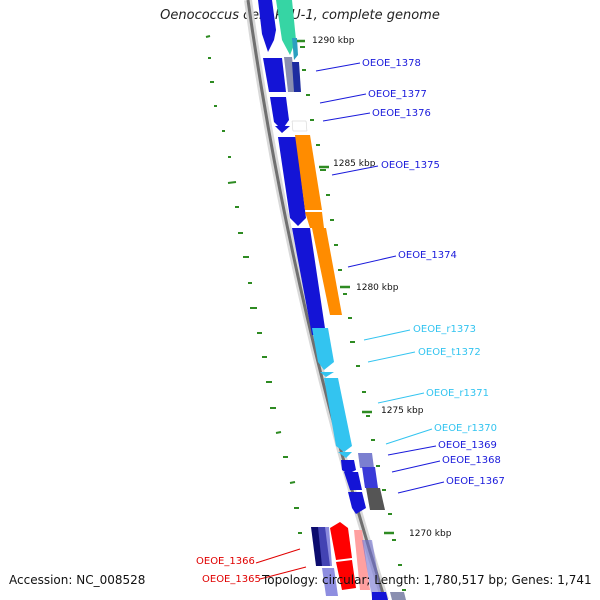 The width and height of the screenshot is (600, 600). Describe the element at coordinates (430, 534) in the screenshot. I see `kbp-label-1270: 1270 kbp` at that location.